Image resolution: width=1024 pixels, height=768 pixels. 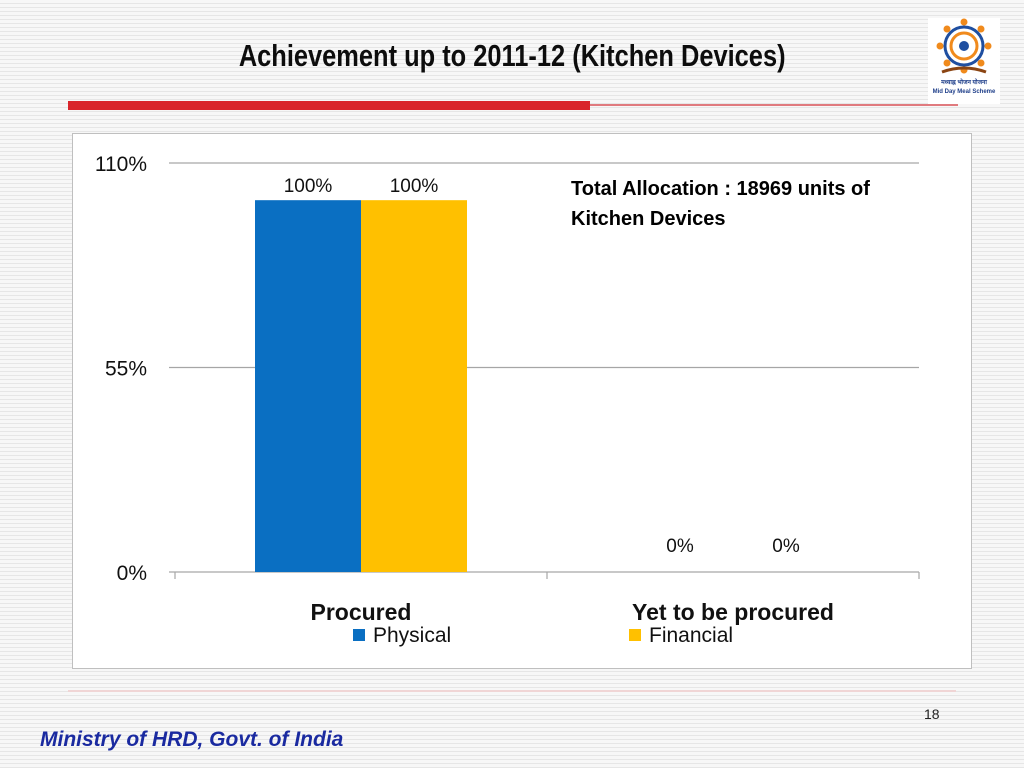 I want to click on bar-financial, so click(x=414, y=386).